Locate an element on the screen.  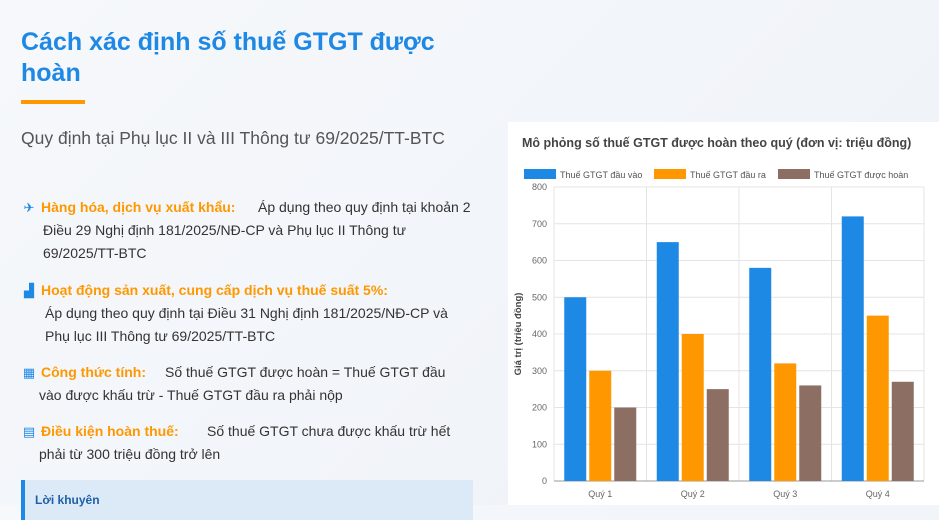
y-tick-label: 200 is located at coordinates (539, 408).